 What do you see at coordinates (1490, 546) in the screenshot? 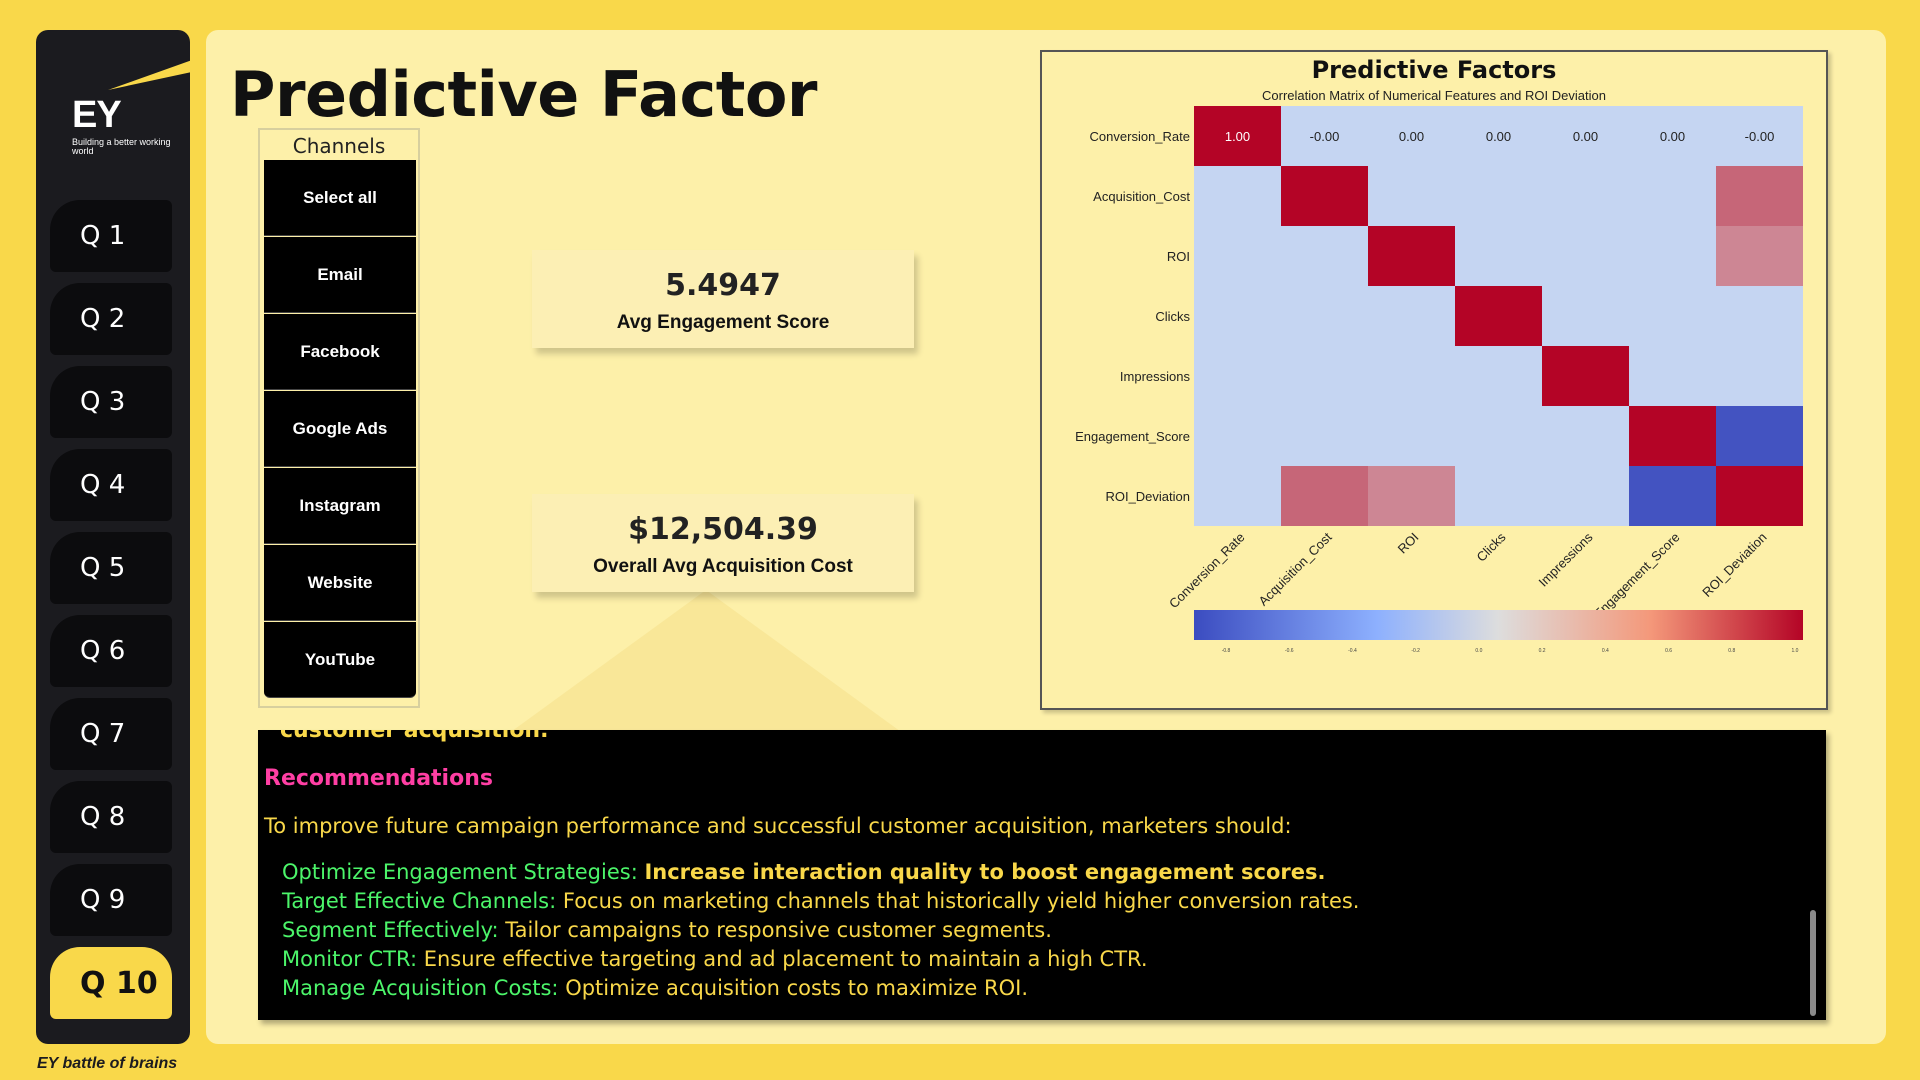
I see `col-label: Clicks` at bounding box center [1490, 546].